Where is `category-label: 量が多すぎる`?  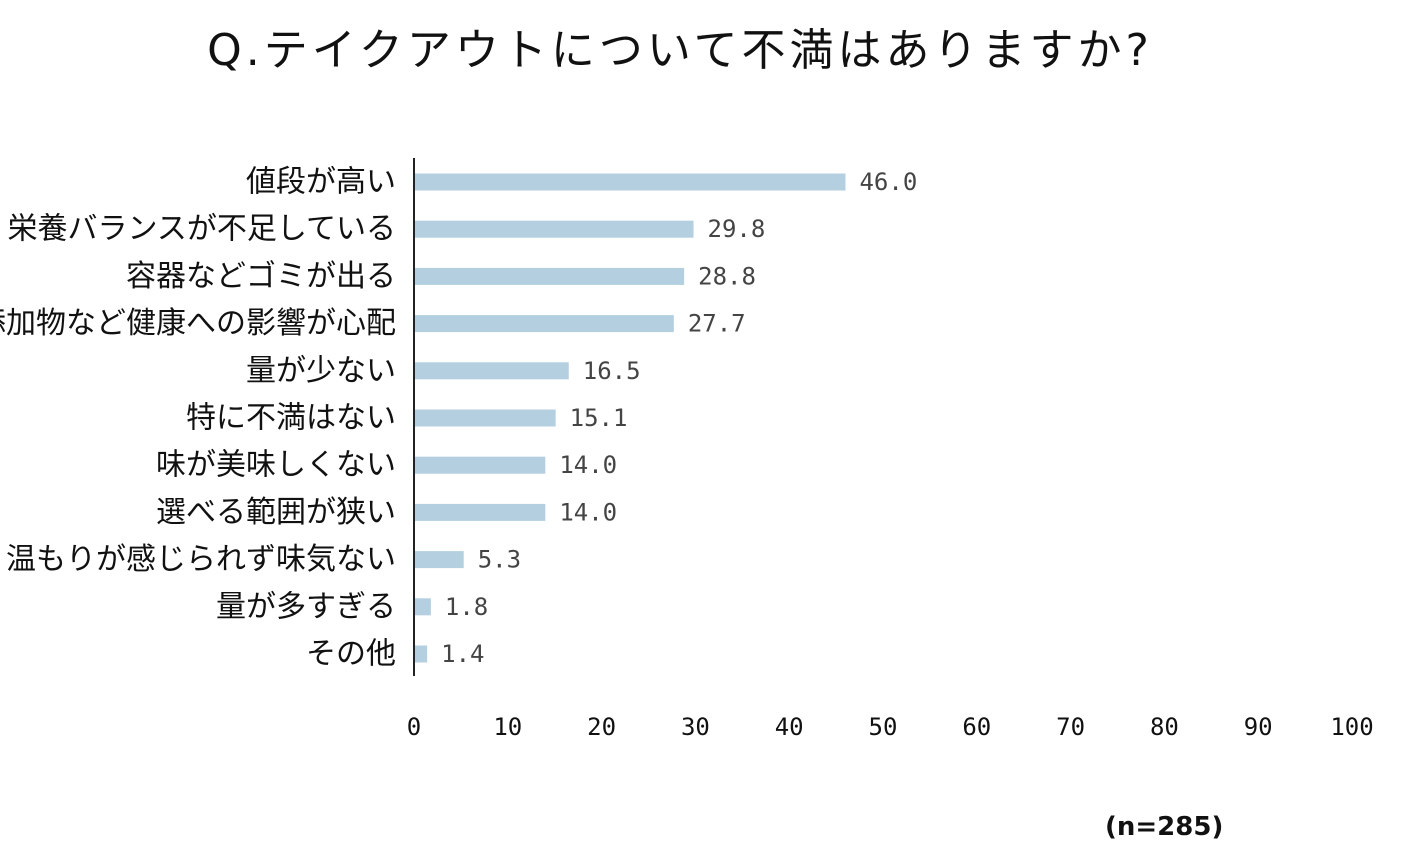 category-label: 量が多すぎる is located at coordinates (306, 606).